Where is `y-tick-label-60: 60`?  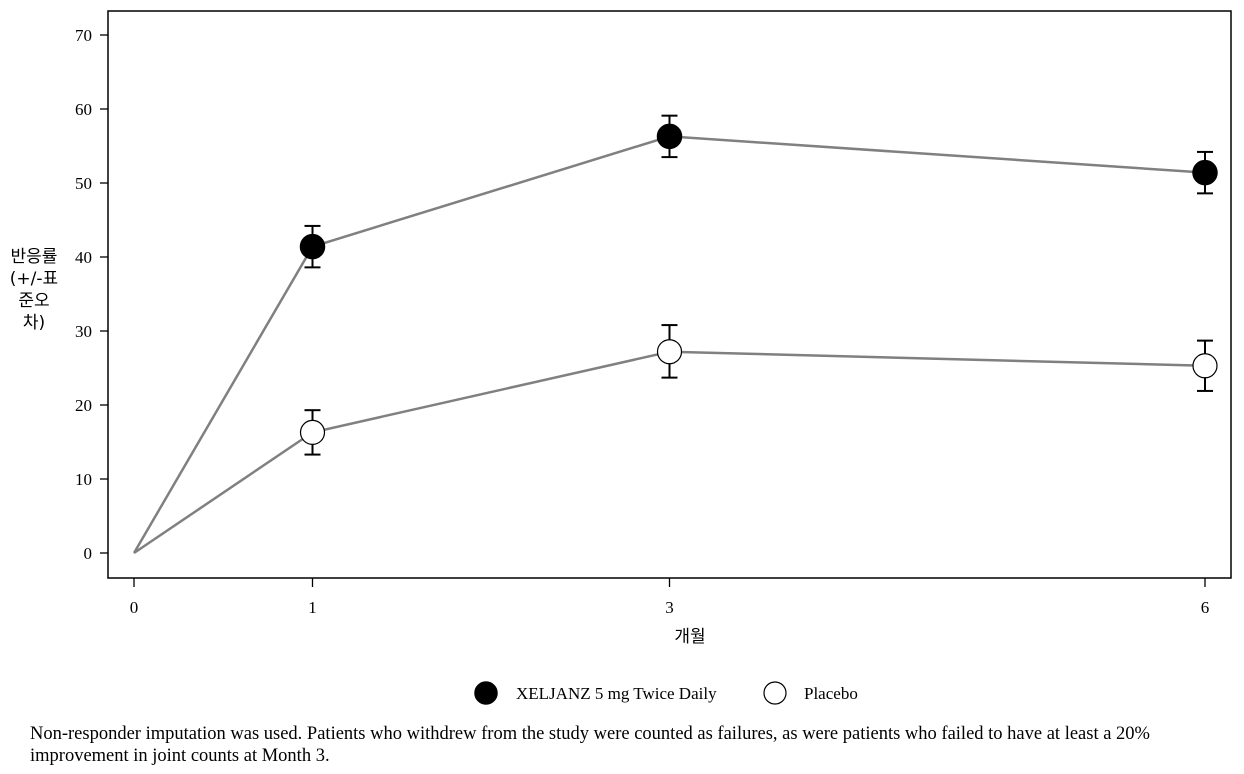
y-tick-label-60: 60 is located at coordinates (83, 109).